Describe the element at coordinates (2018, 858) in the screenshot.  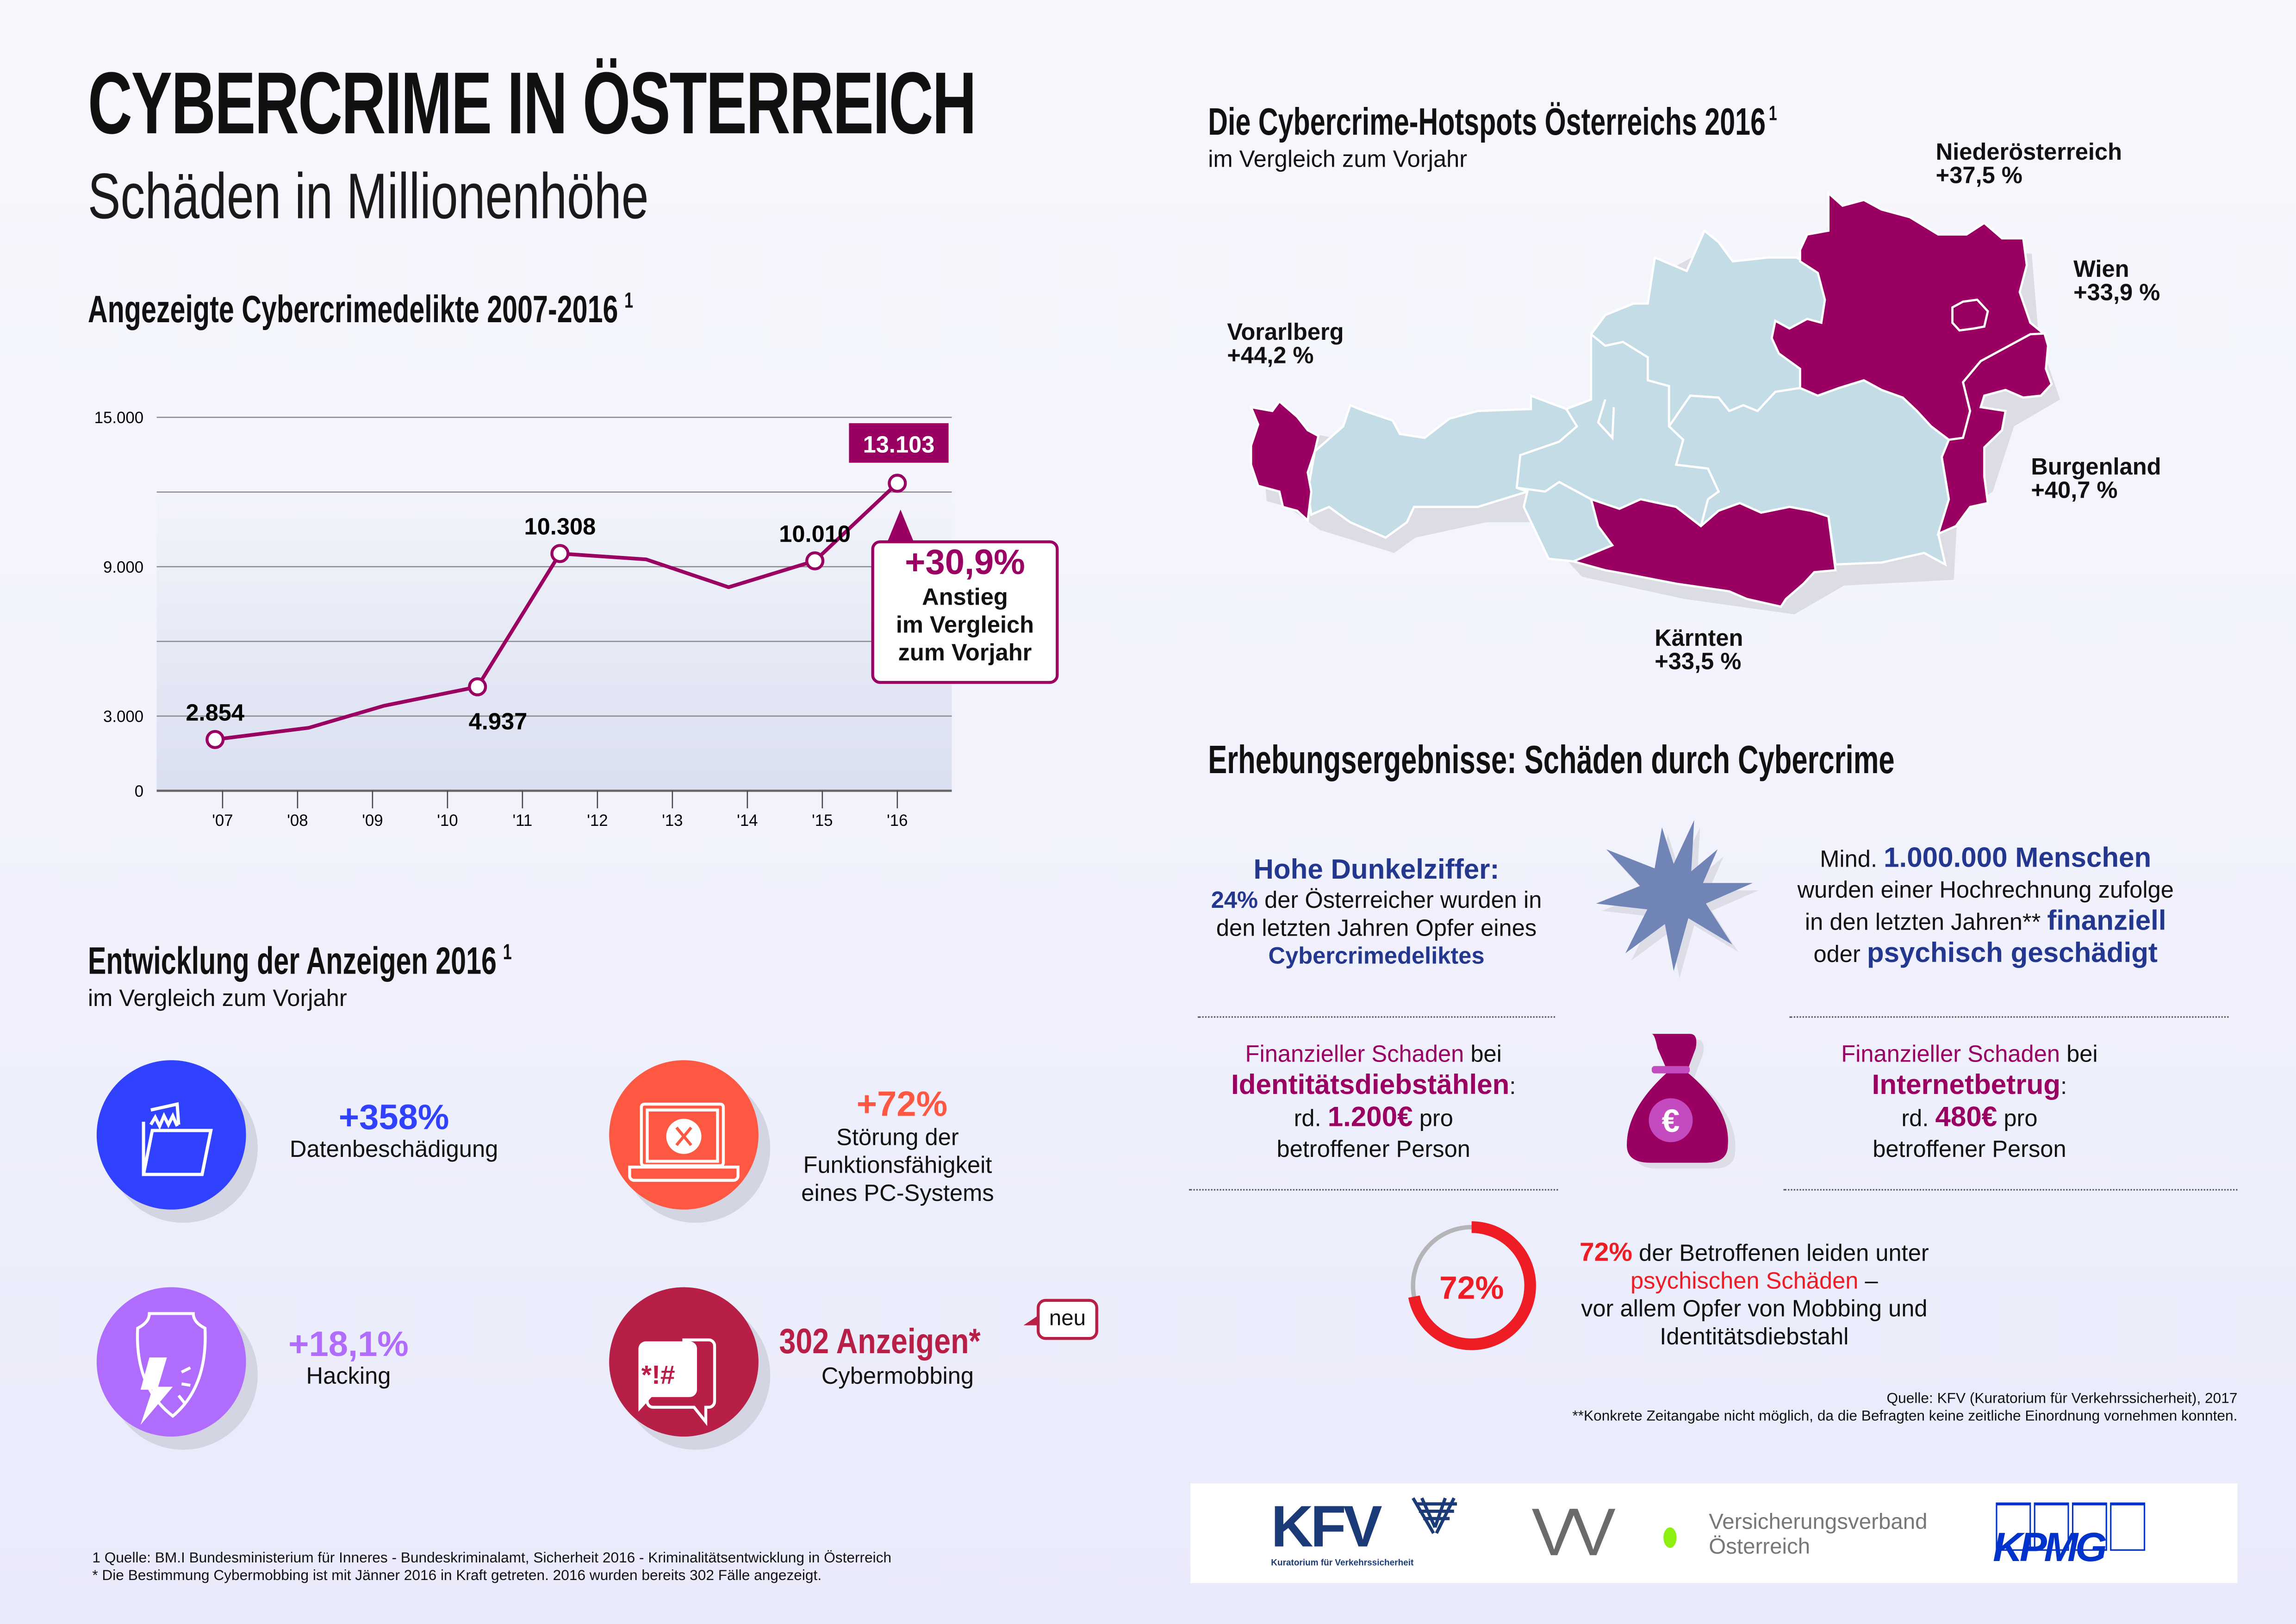
I see `people-count: 1.000.000 Menschen` at that location.